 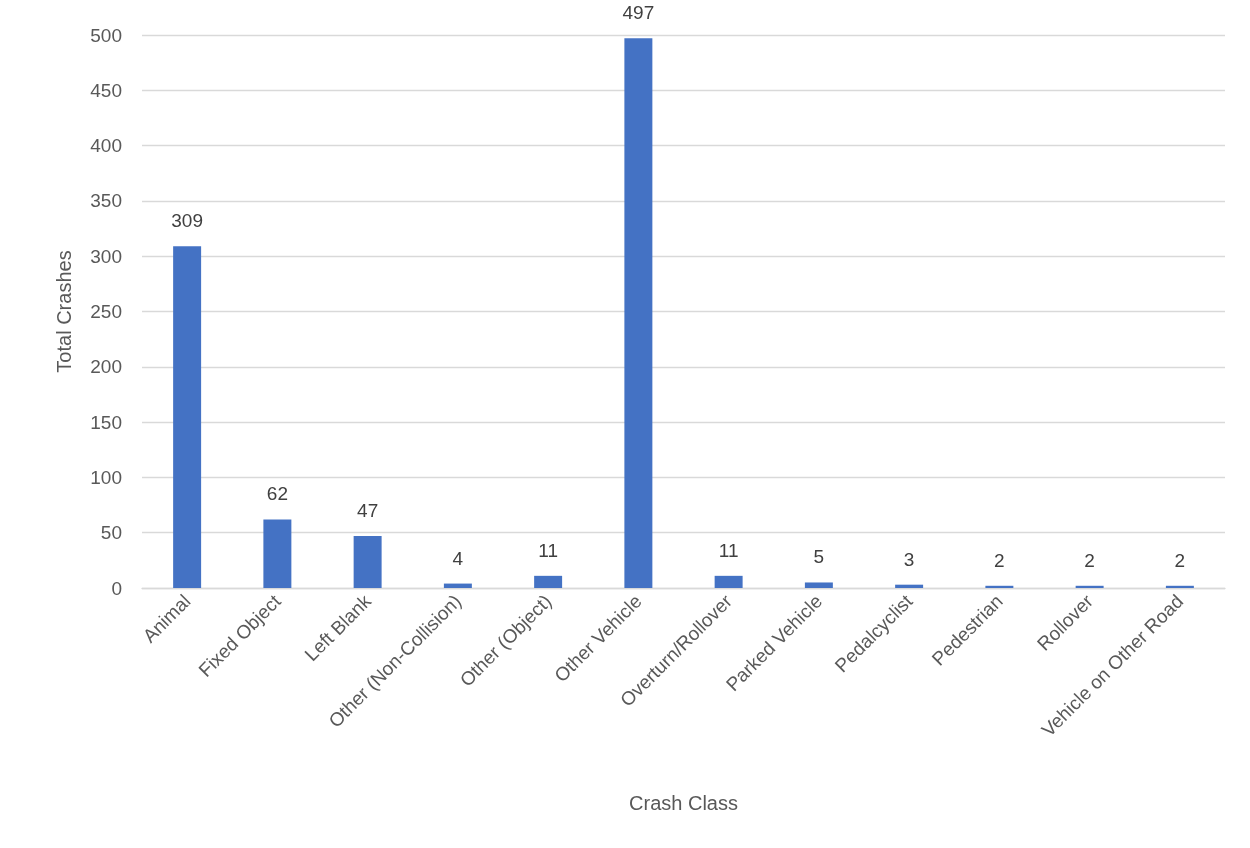 I want to click on y-tick-label: 250, so click(x=106, y=311).